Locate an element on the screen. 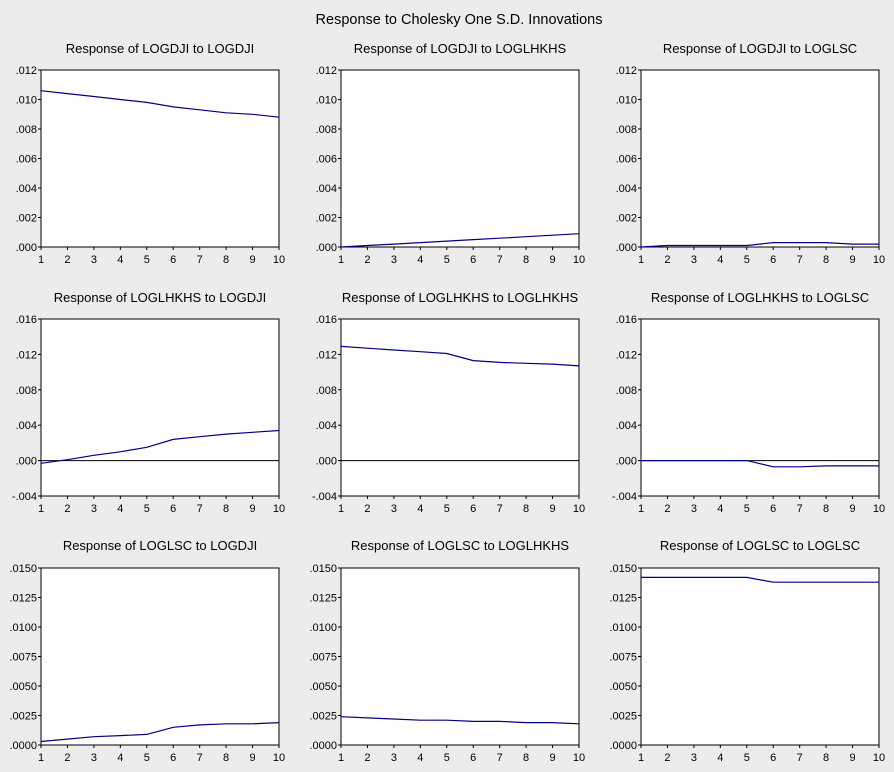 The image size is (894, 772). y-tick-label: .0025 is located at coordinates (623, 717).